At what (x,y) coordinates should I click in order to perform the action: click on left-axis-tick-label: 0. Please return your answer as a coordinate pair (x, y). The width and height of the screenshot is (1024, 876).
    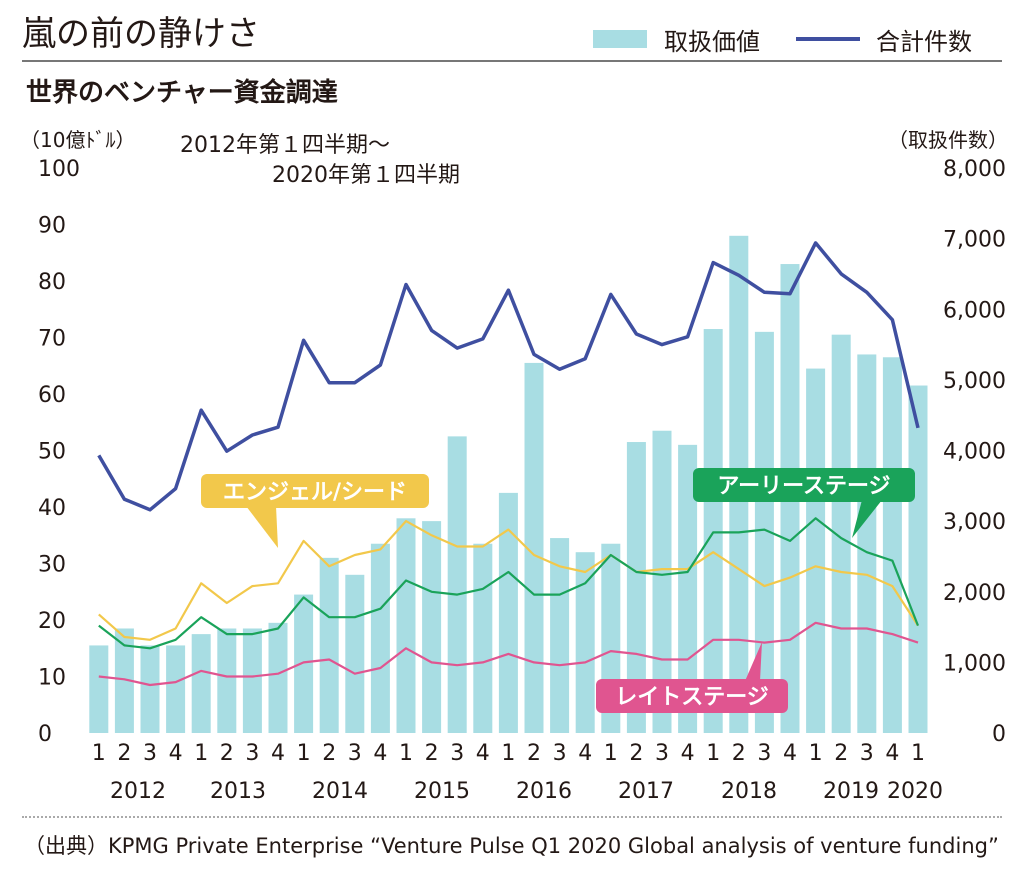
    Looking at the image, I should click on (45, 734).